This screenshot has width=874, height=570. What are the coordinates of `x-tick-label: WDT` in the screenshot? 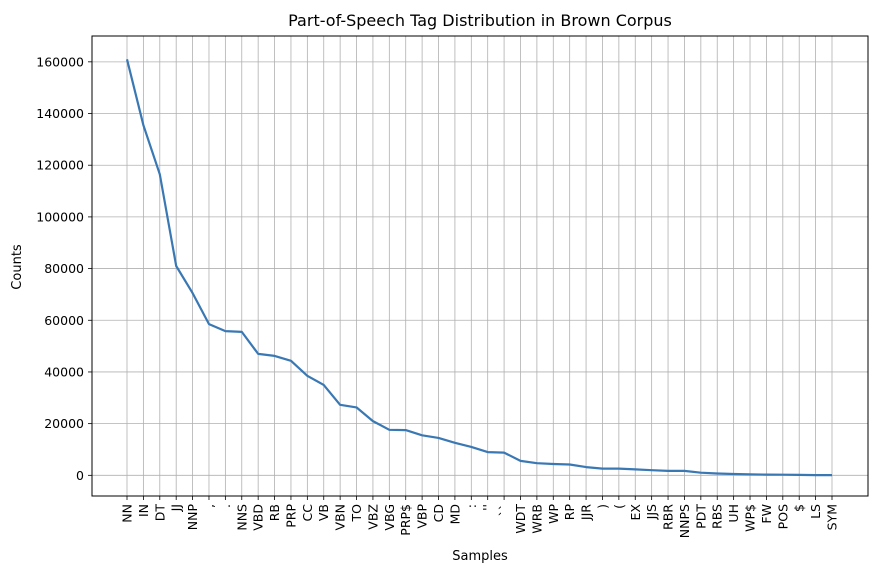 It's located at (520, 519).